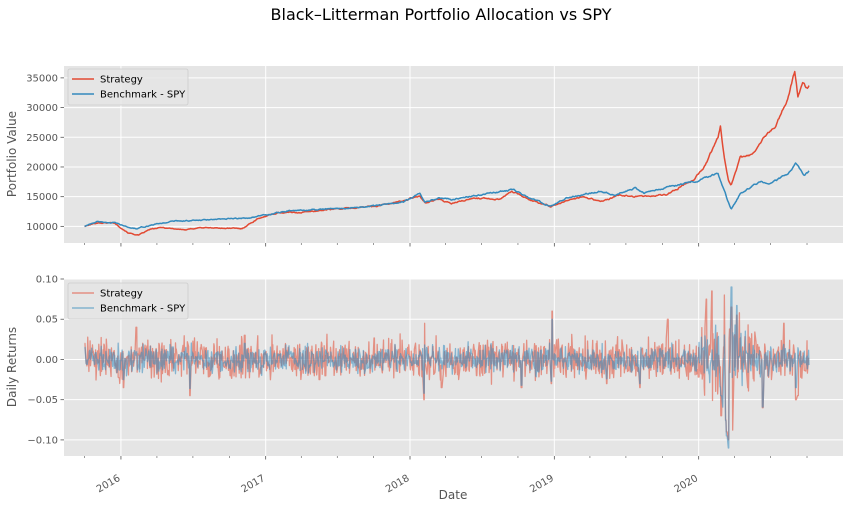 The height and width of the screenshot is (509, 851). Describe the element at coordinates (542, 484) in the screenshot. I see `x-tick-label: 2019` at that location.